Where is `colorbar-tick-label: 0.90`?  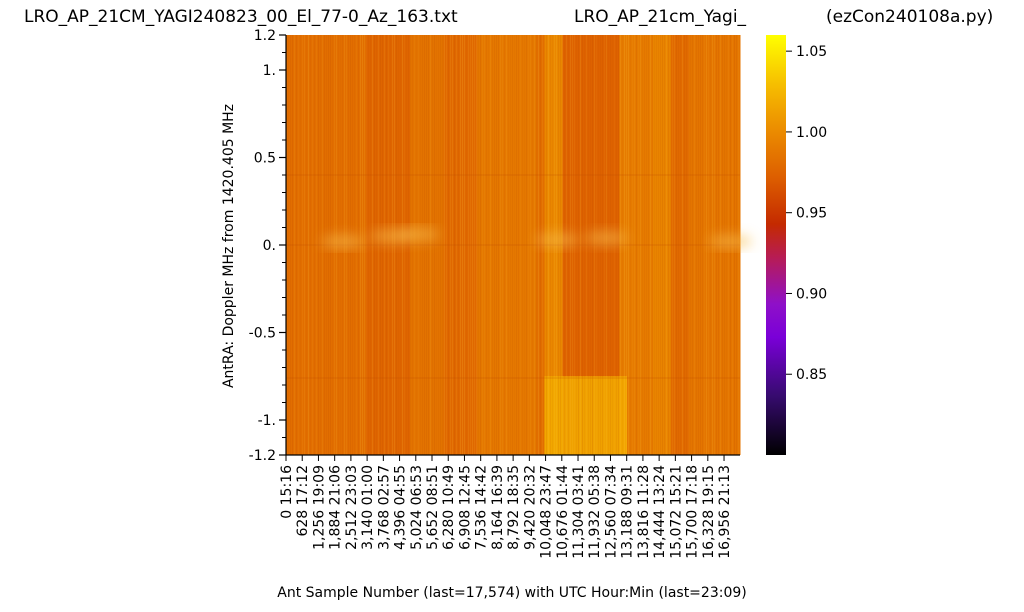
colorbar-tick-label: 0.90 is located at coordinates (811, 294).